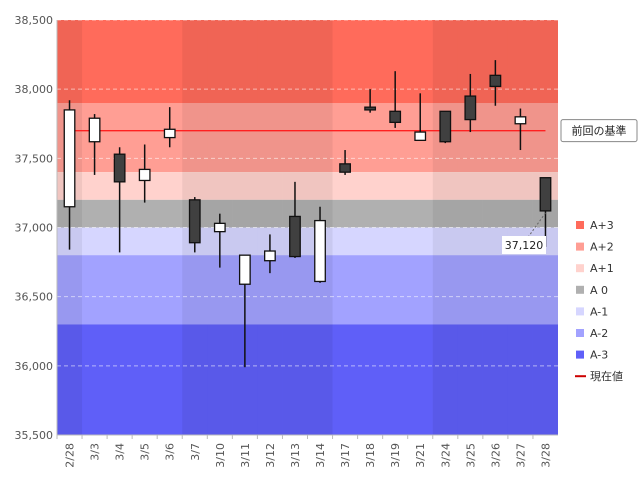 The image size is (644, 480). Describe the element at coordinates (599, 301) in the screenshot. I see `legend: A+3 A+2 A+1 A 0 A-1 A-2 A-3 現在値` at that location.